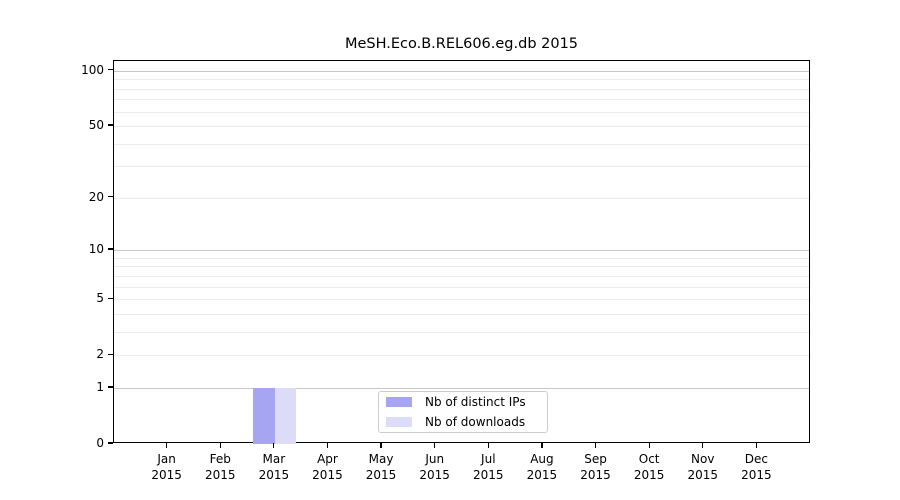  What do you see at coordinates (285, 415) in the screenshot?
I see `bar-nb-of-downloads-mar` at bounding box center [285, 415].